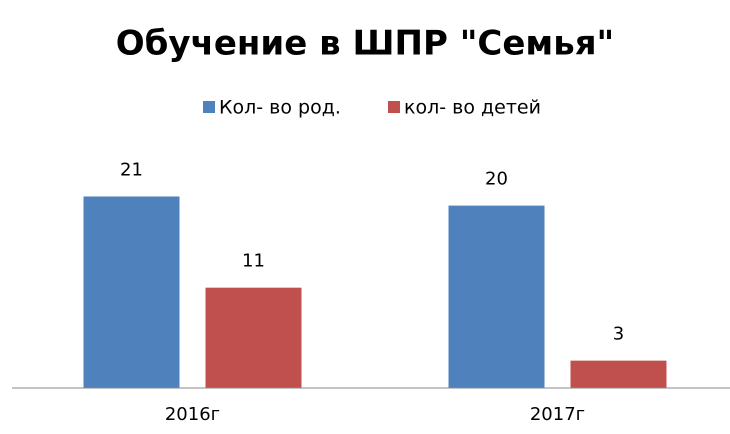 This screenshot has height=434, width=730. Describe the element at coordinates (253, 261) in the screenshot. I see `data-label: 11` at that location.